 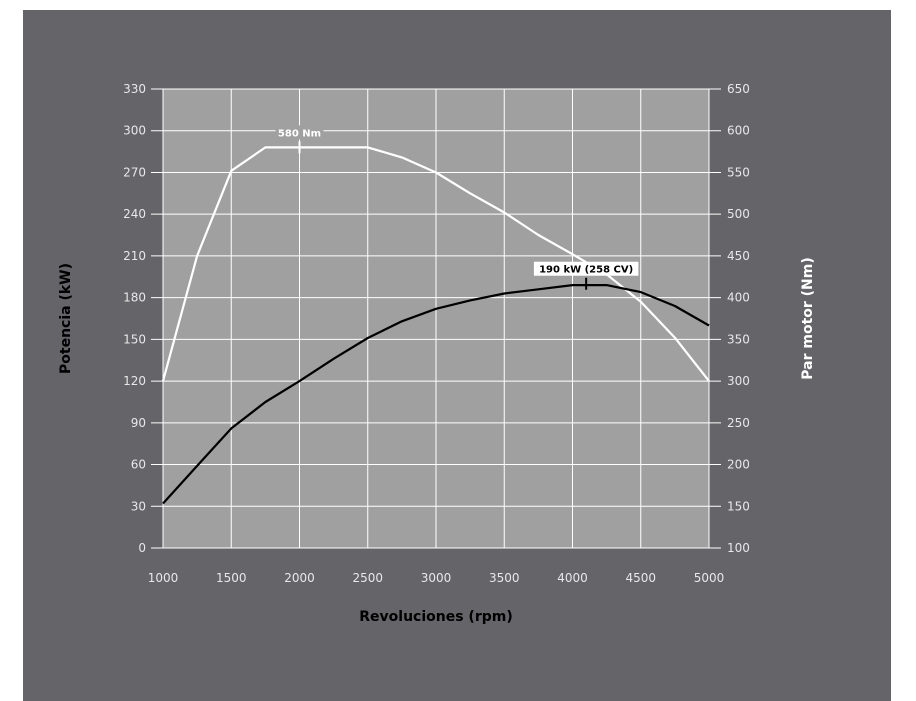 I want to click on y-left-tick-label: 240, so click(x=134, y=214).